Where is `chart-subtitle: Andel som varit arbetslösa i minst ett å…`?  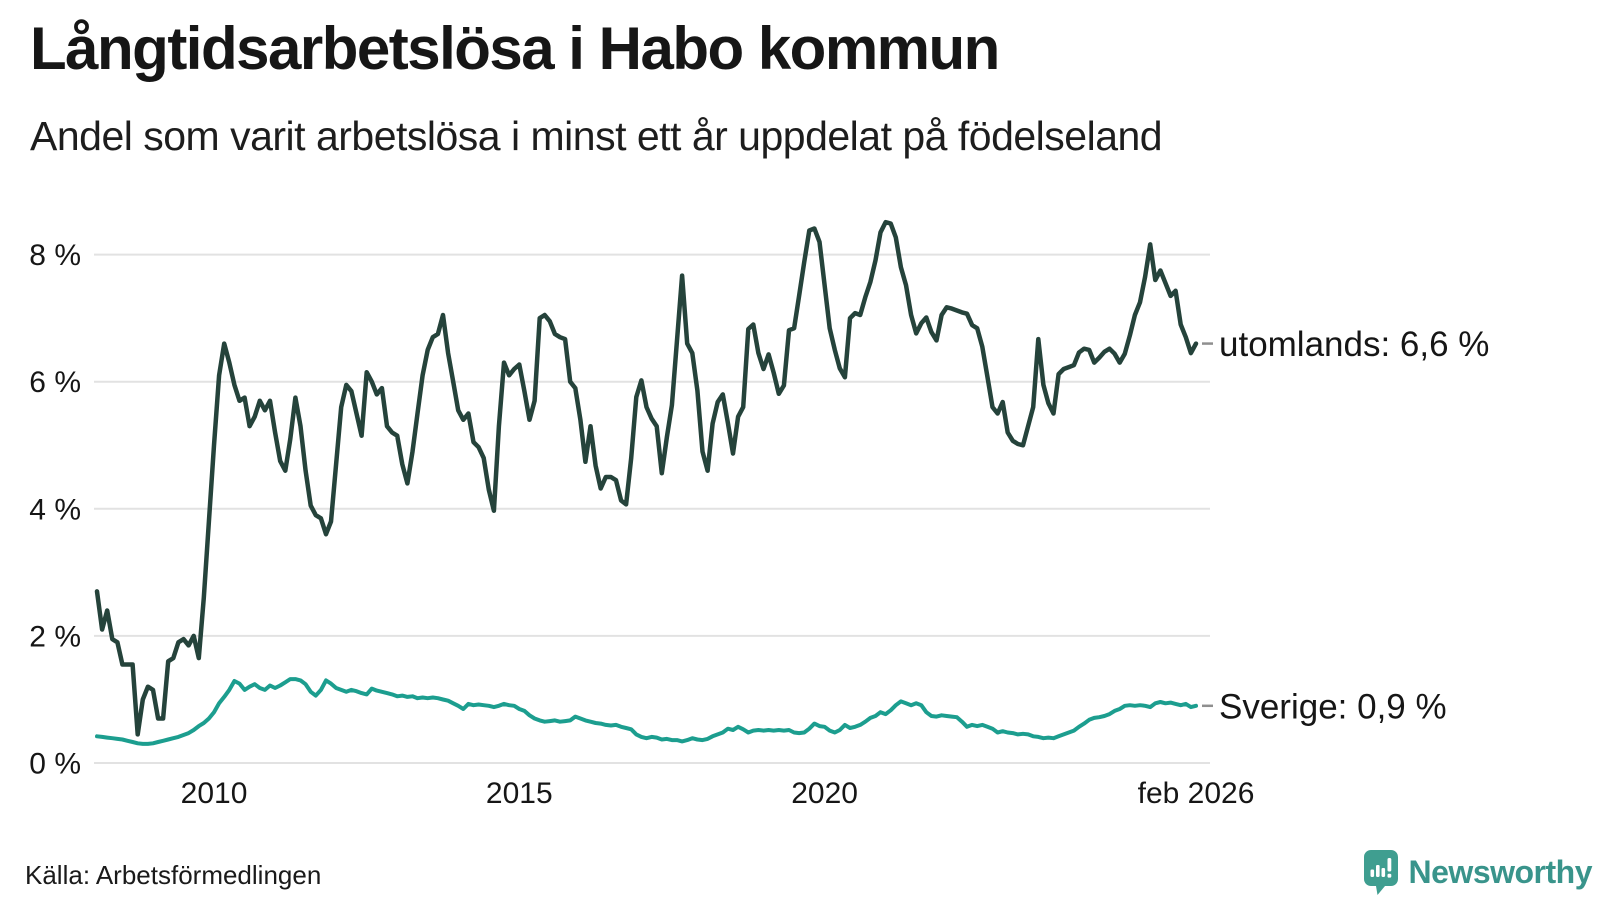
chart-subtitle: Andel som varit arbetslösa i minst ett å… is located at coordinates (596, 136).